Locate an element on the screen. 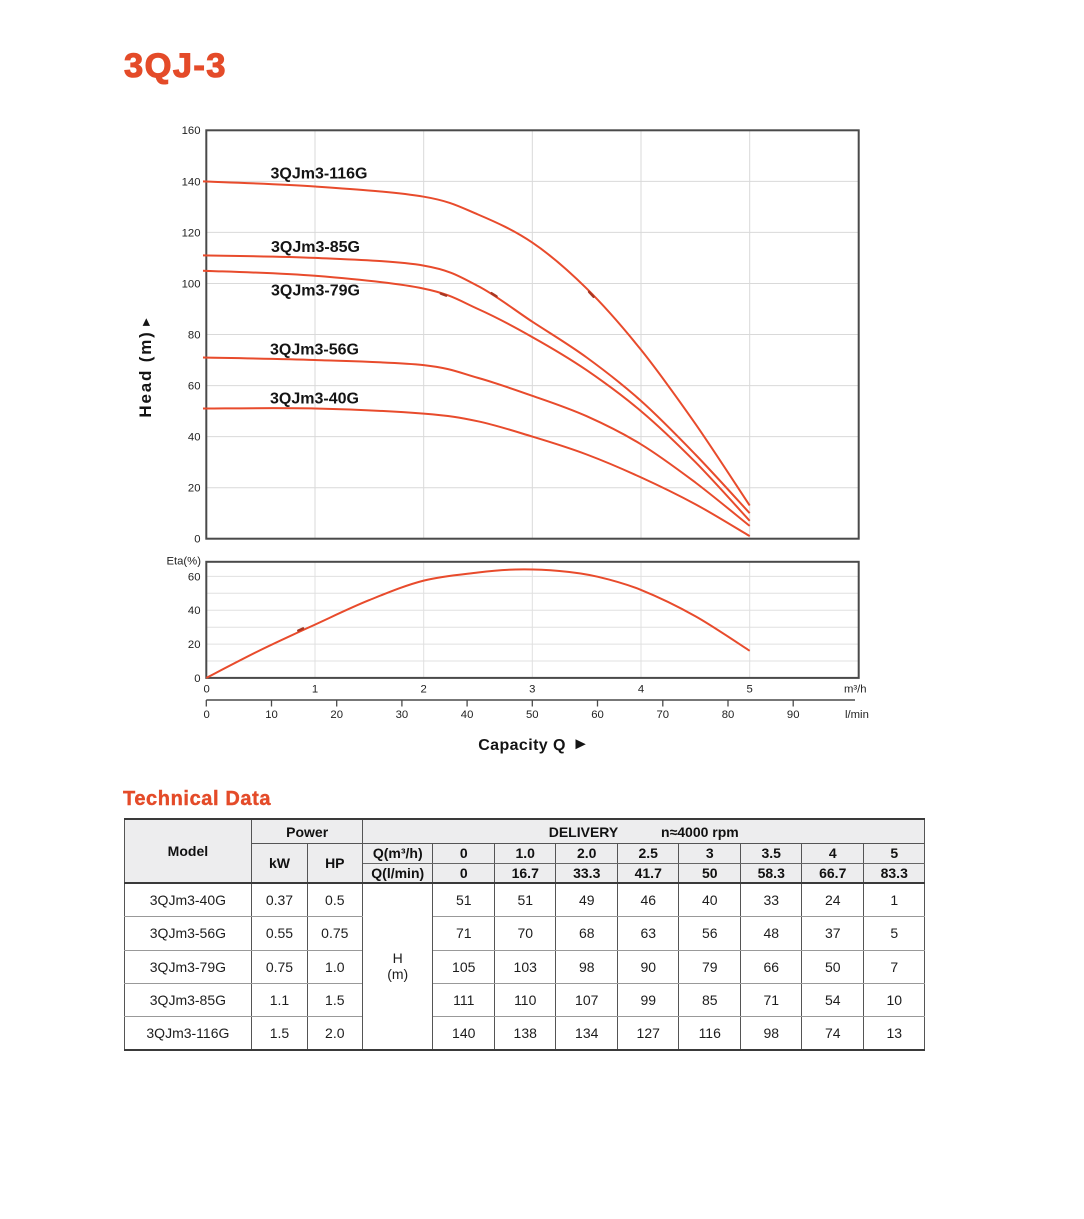  svg-text: 90 is located at coordinates (793, 715).